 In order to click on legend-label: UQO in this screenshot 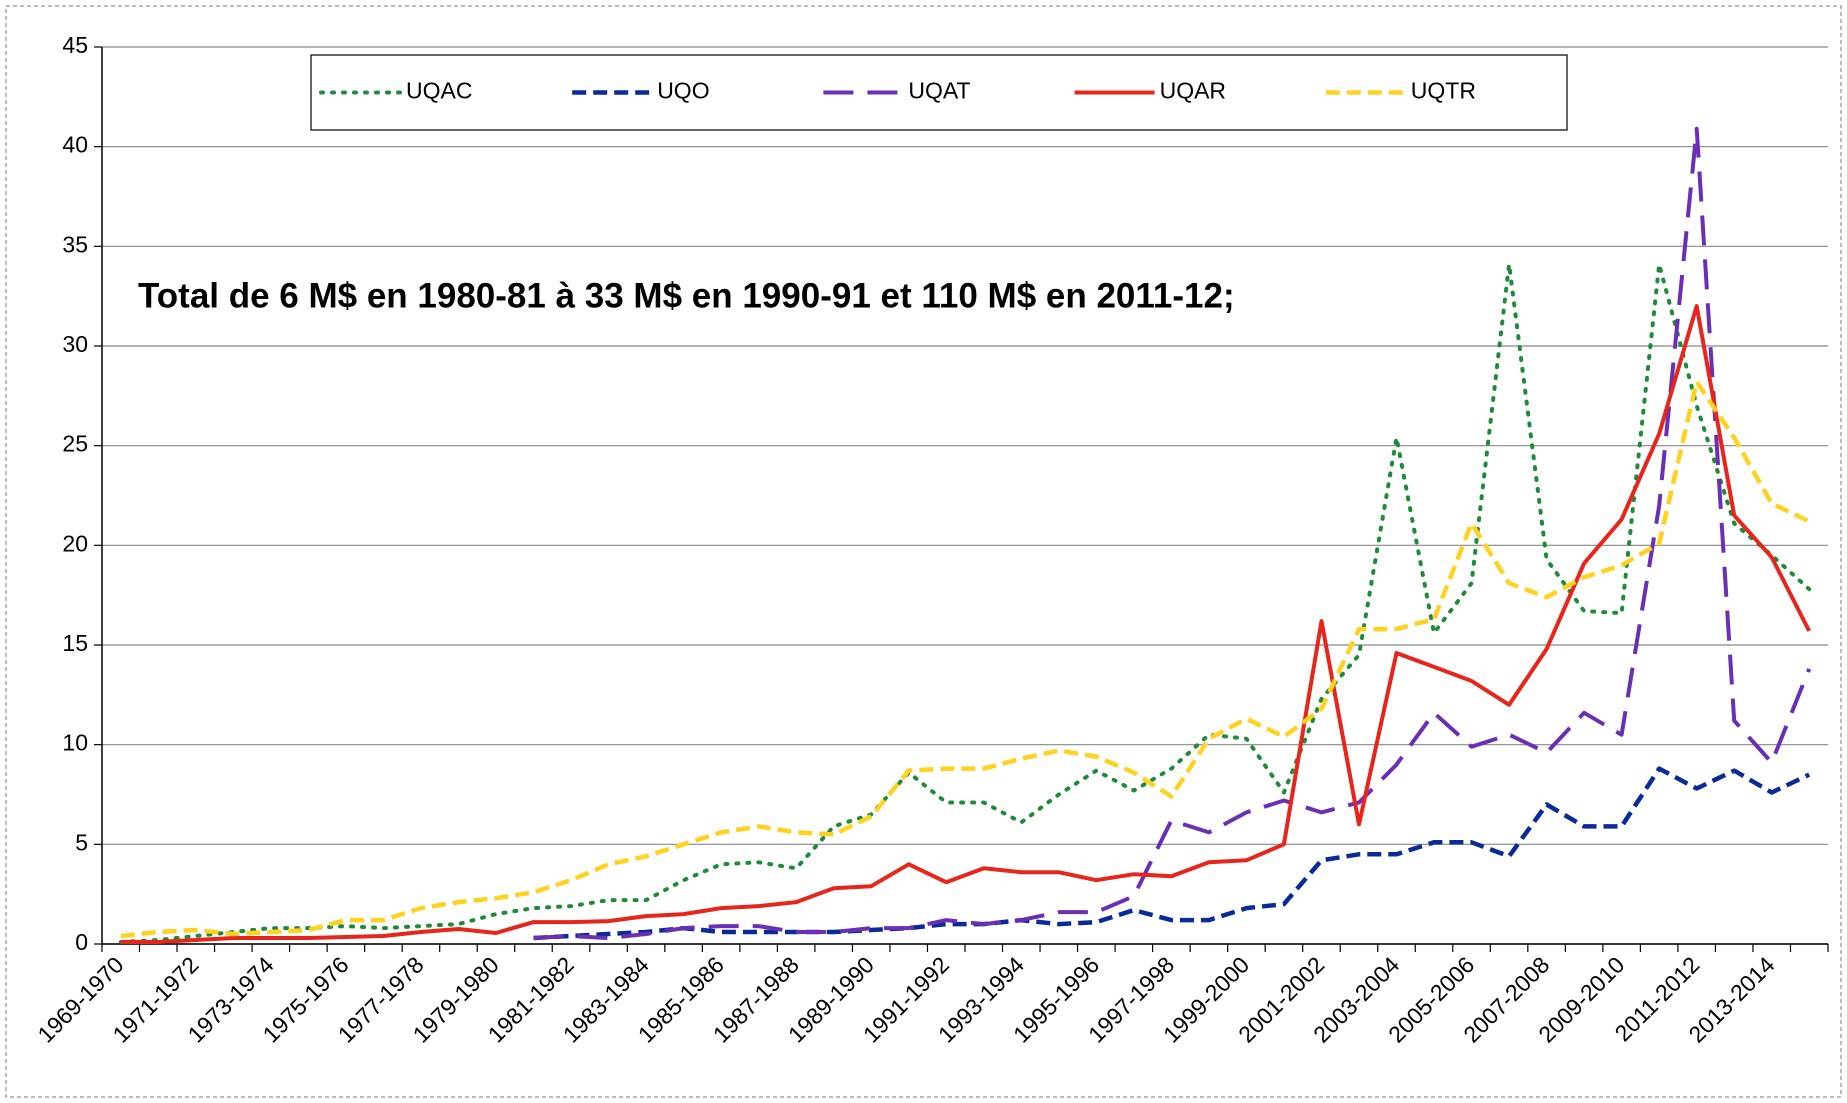, I will do `click(683, 91)`.